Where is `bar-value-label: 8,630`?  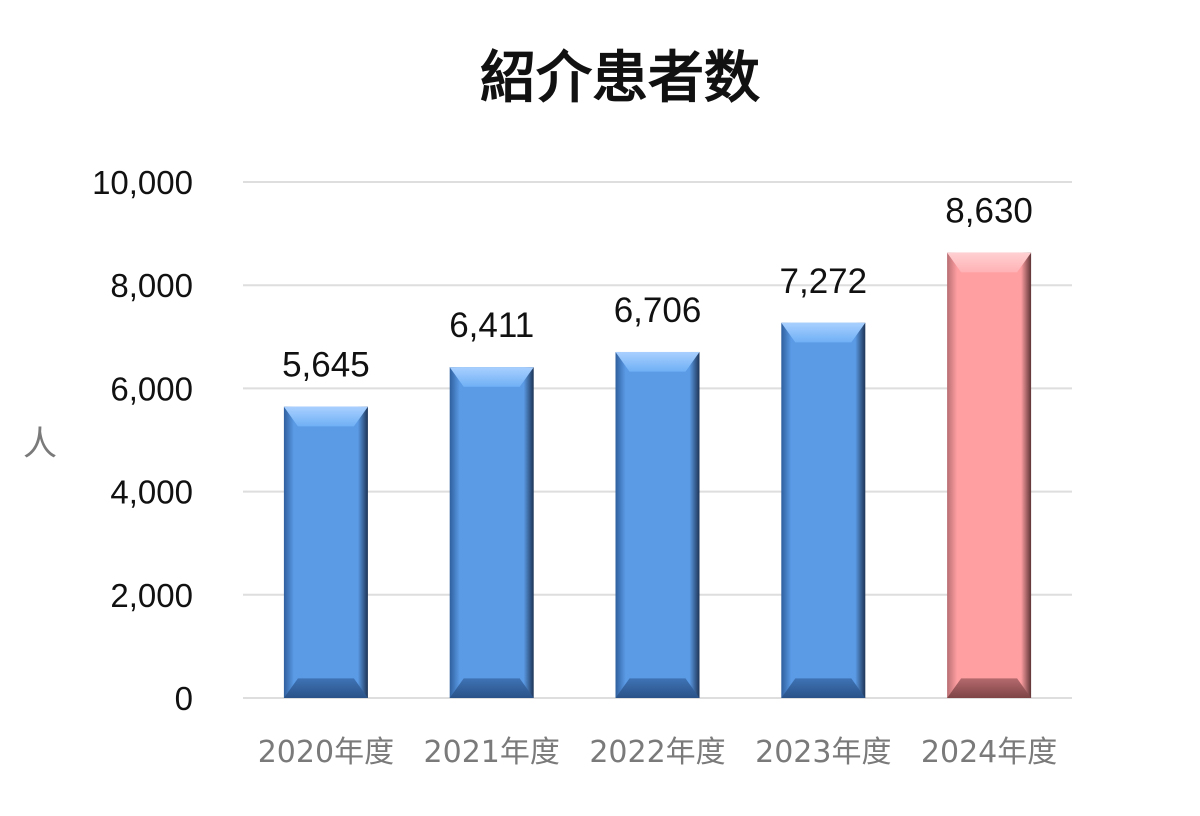
bar-value-label: 8,630 is located at coordinates (989, 211).